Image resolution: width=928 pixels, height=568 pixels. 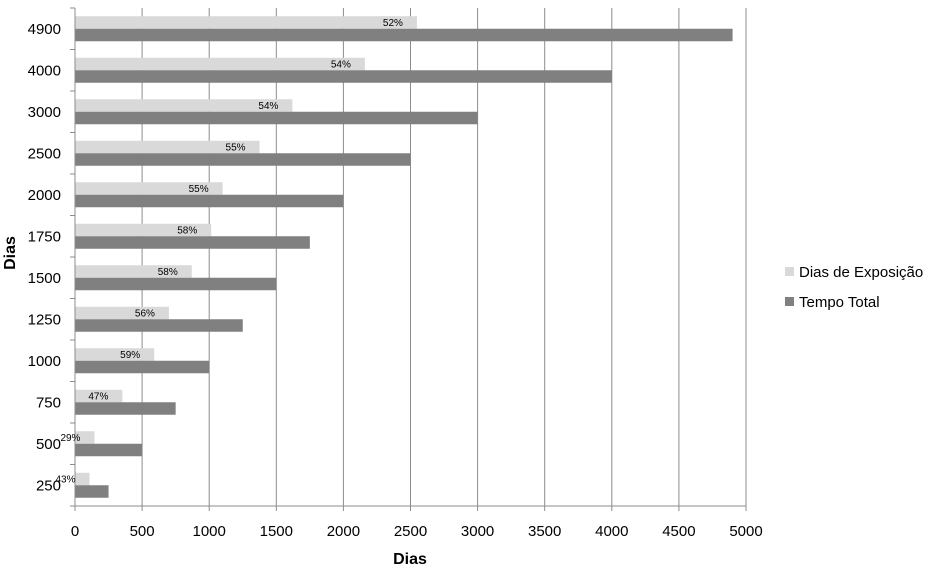 What do you see at coordinates (410, 559) in the screenshot?
I see `x-axis-title: Dias` at bounding box center [410, 559].